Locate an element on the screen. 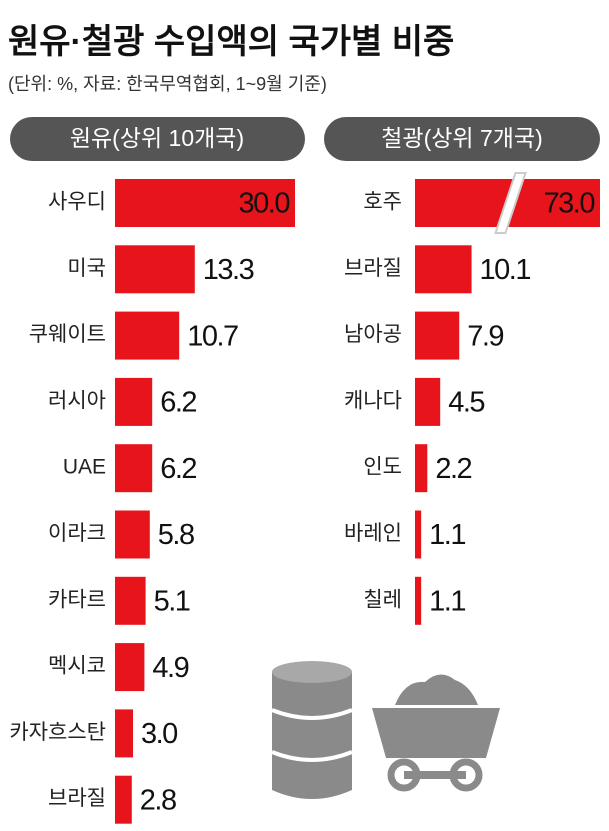  value-label: 2.8 is located at coordinates (158, 800).